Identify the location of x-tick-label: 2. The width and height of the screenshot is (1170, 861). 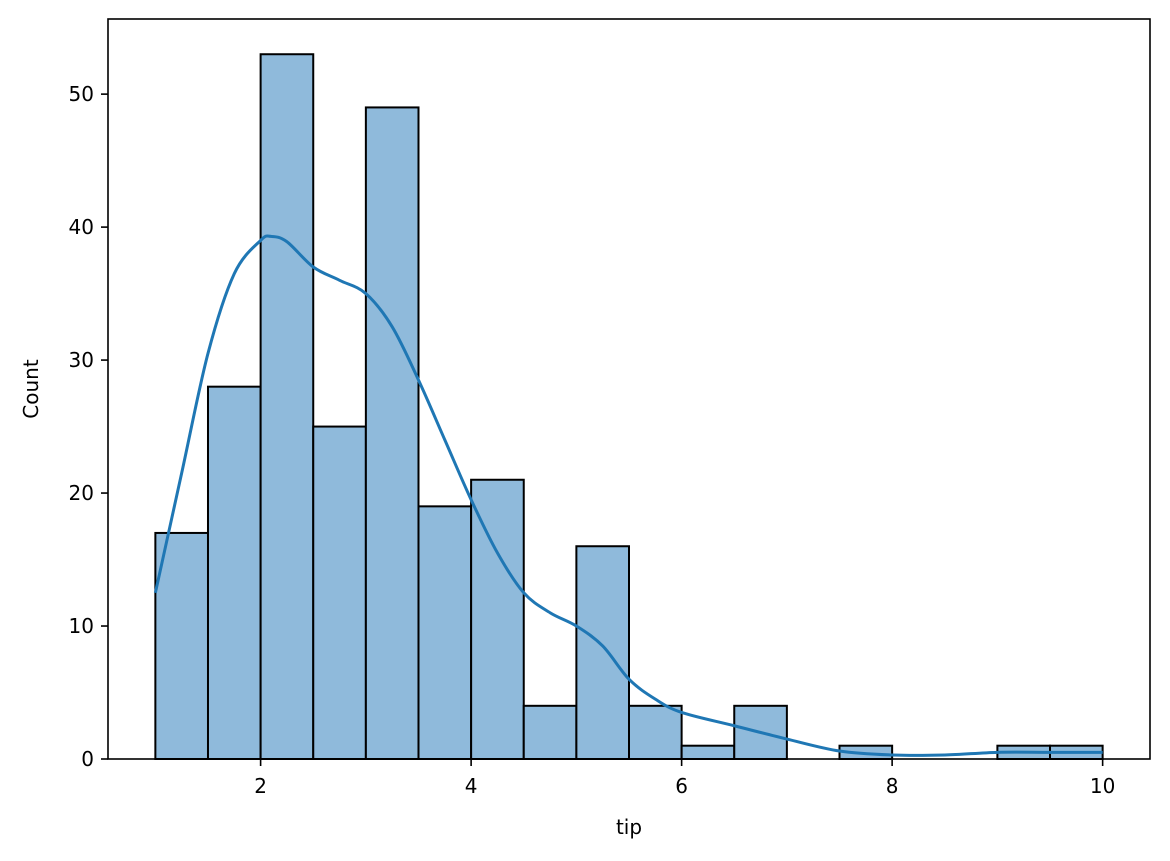
(260, 786).